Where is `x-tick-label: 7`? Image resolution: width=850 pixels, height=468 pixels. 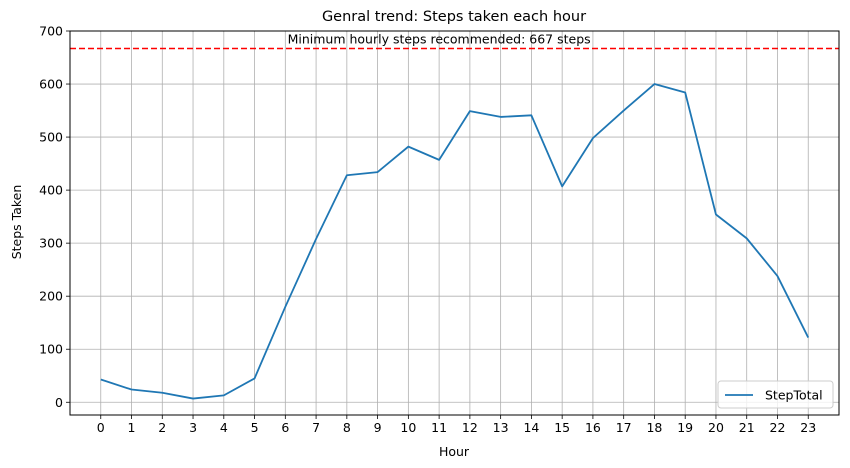
x-tick-label: 7 is located at coordinates (316, 427).